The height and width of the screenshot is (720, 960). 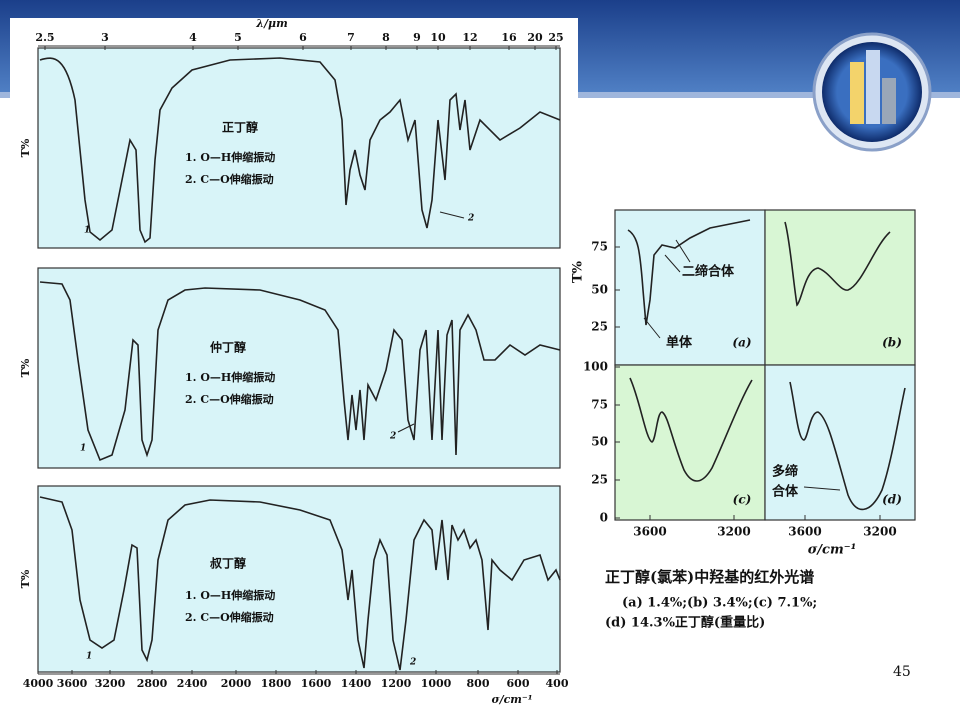 I want to click on tick-label: 2000, so click(x=236, y=683).